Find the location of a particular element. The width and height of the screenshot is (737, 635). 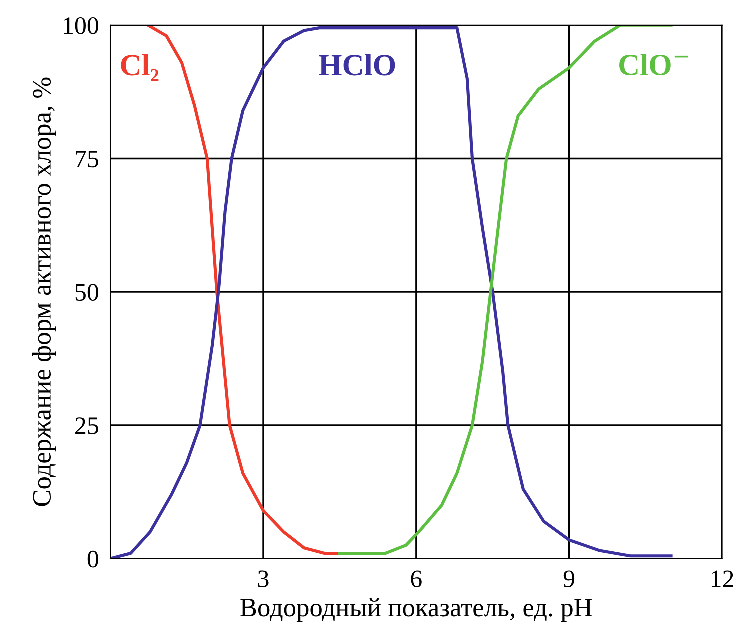

x-tick-label: 3 is located at coordinates (263, 579).